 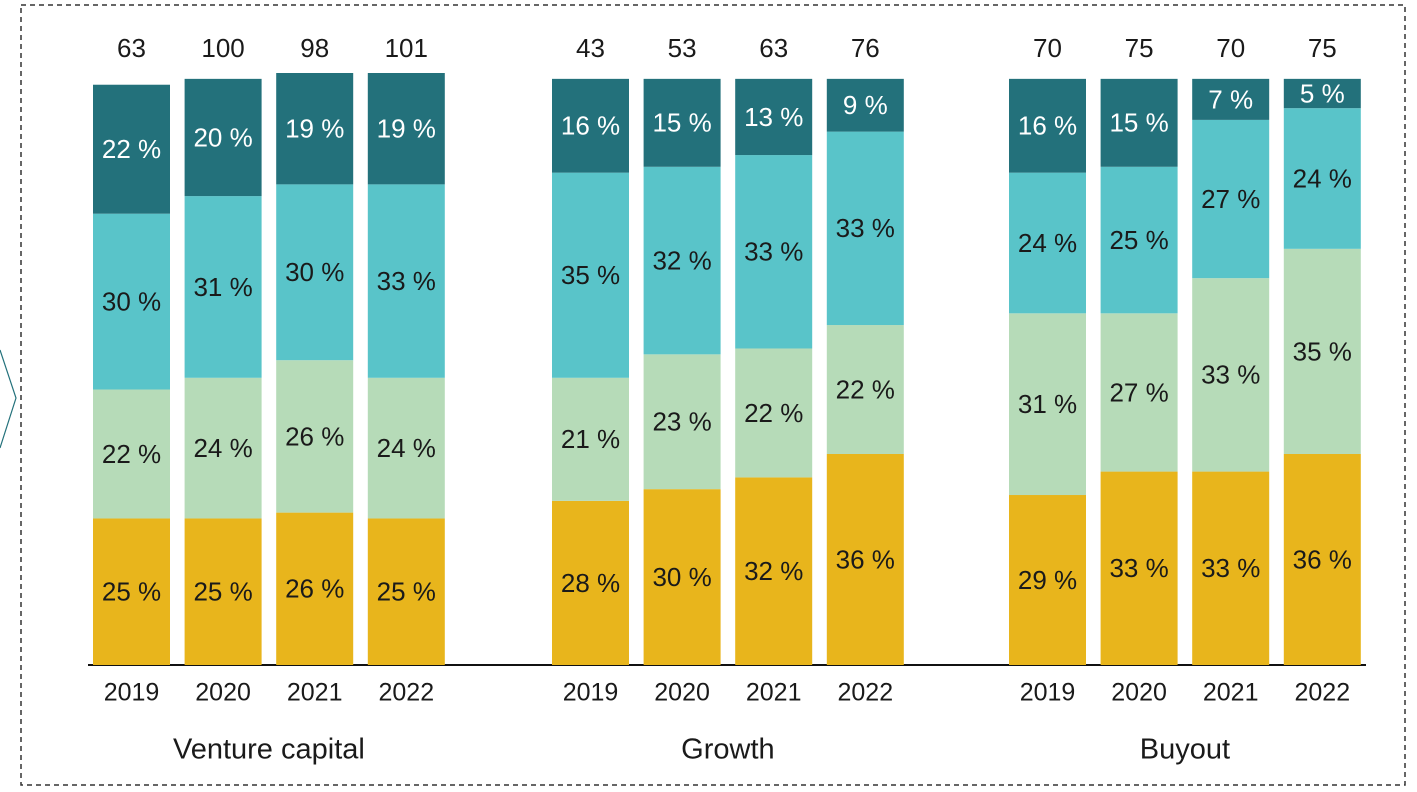 I want to click on chevron, so click(x=8, y=399).